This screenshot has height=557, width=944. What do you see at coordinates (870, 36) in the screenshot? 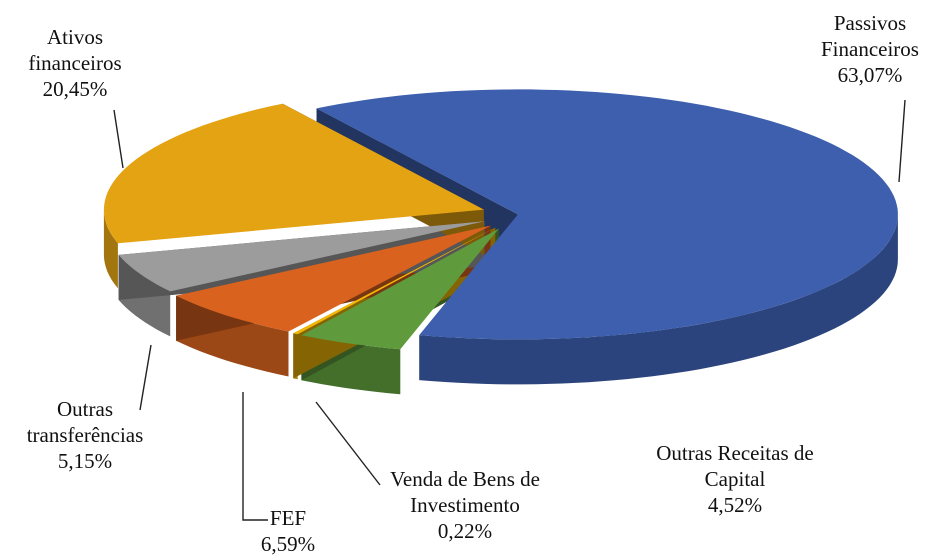
I see `label-name: Passivos Financeiros` at bounding box center [870, 36].